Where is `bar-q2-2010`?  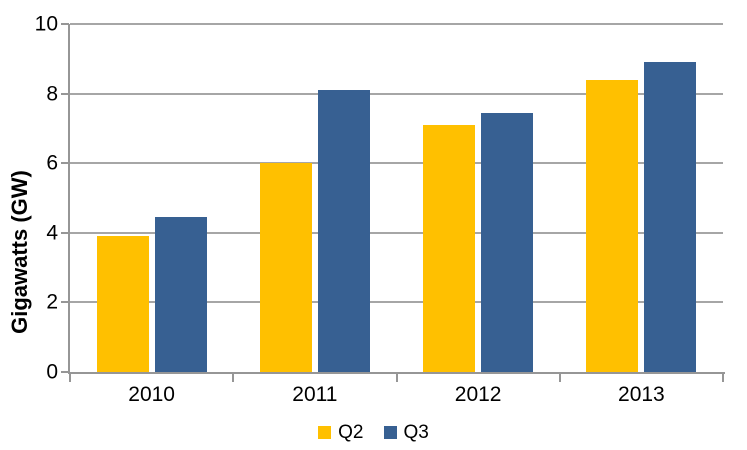 bar-q2-2010 is located at coordinates (122, 304).